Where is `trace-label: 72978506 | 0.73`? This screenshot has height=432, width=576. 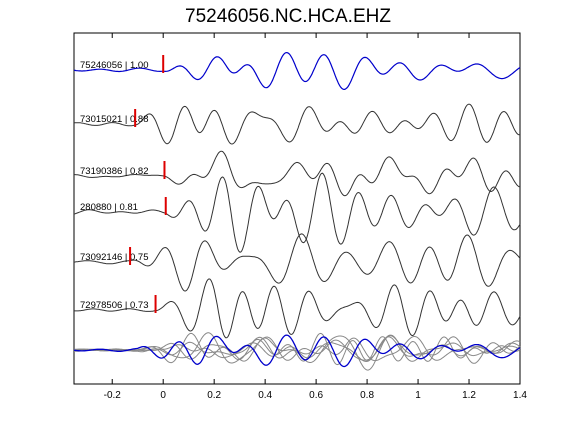
trace-label: 72978506 | 0.73 is located at coordinates (114, 305).